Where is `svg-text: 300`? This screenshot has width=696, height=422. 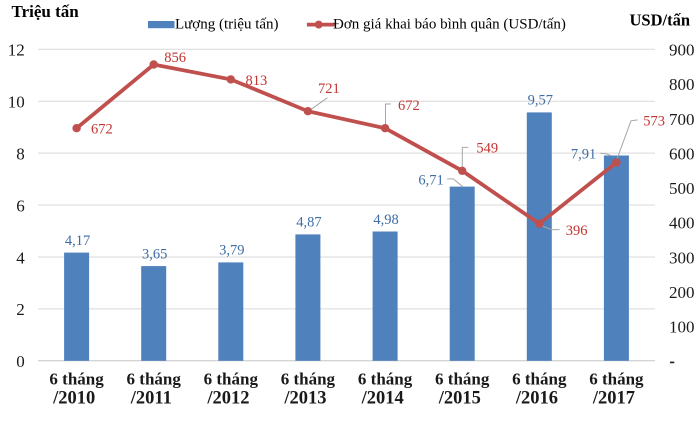
svg-text: 300 is located at coordinates (682, 257).